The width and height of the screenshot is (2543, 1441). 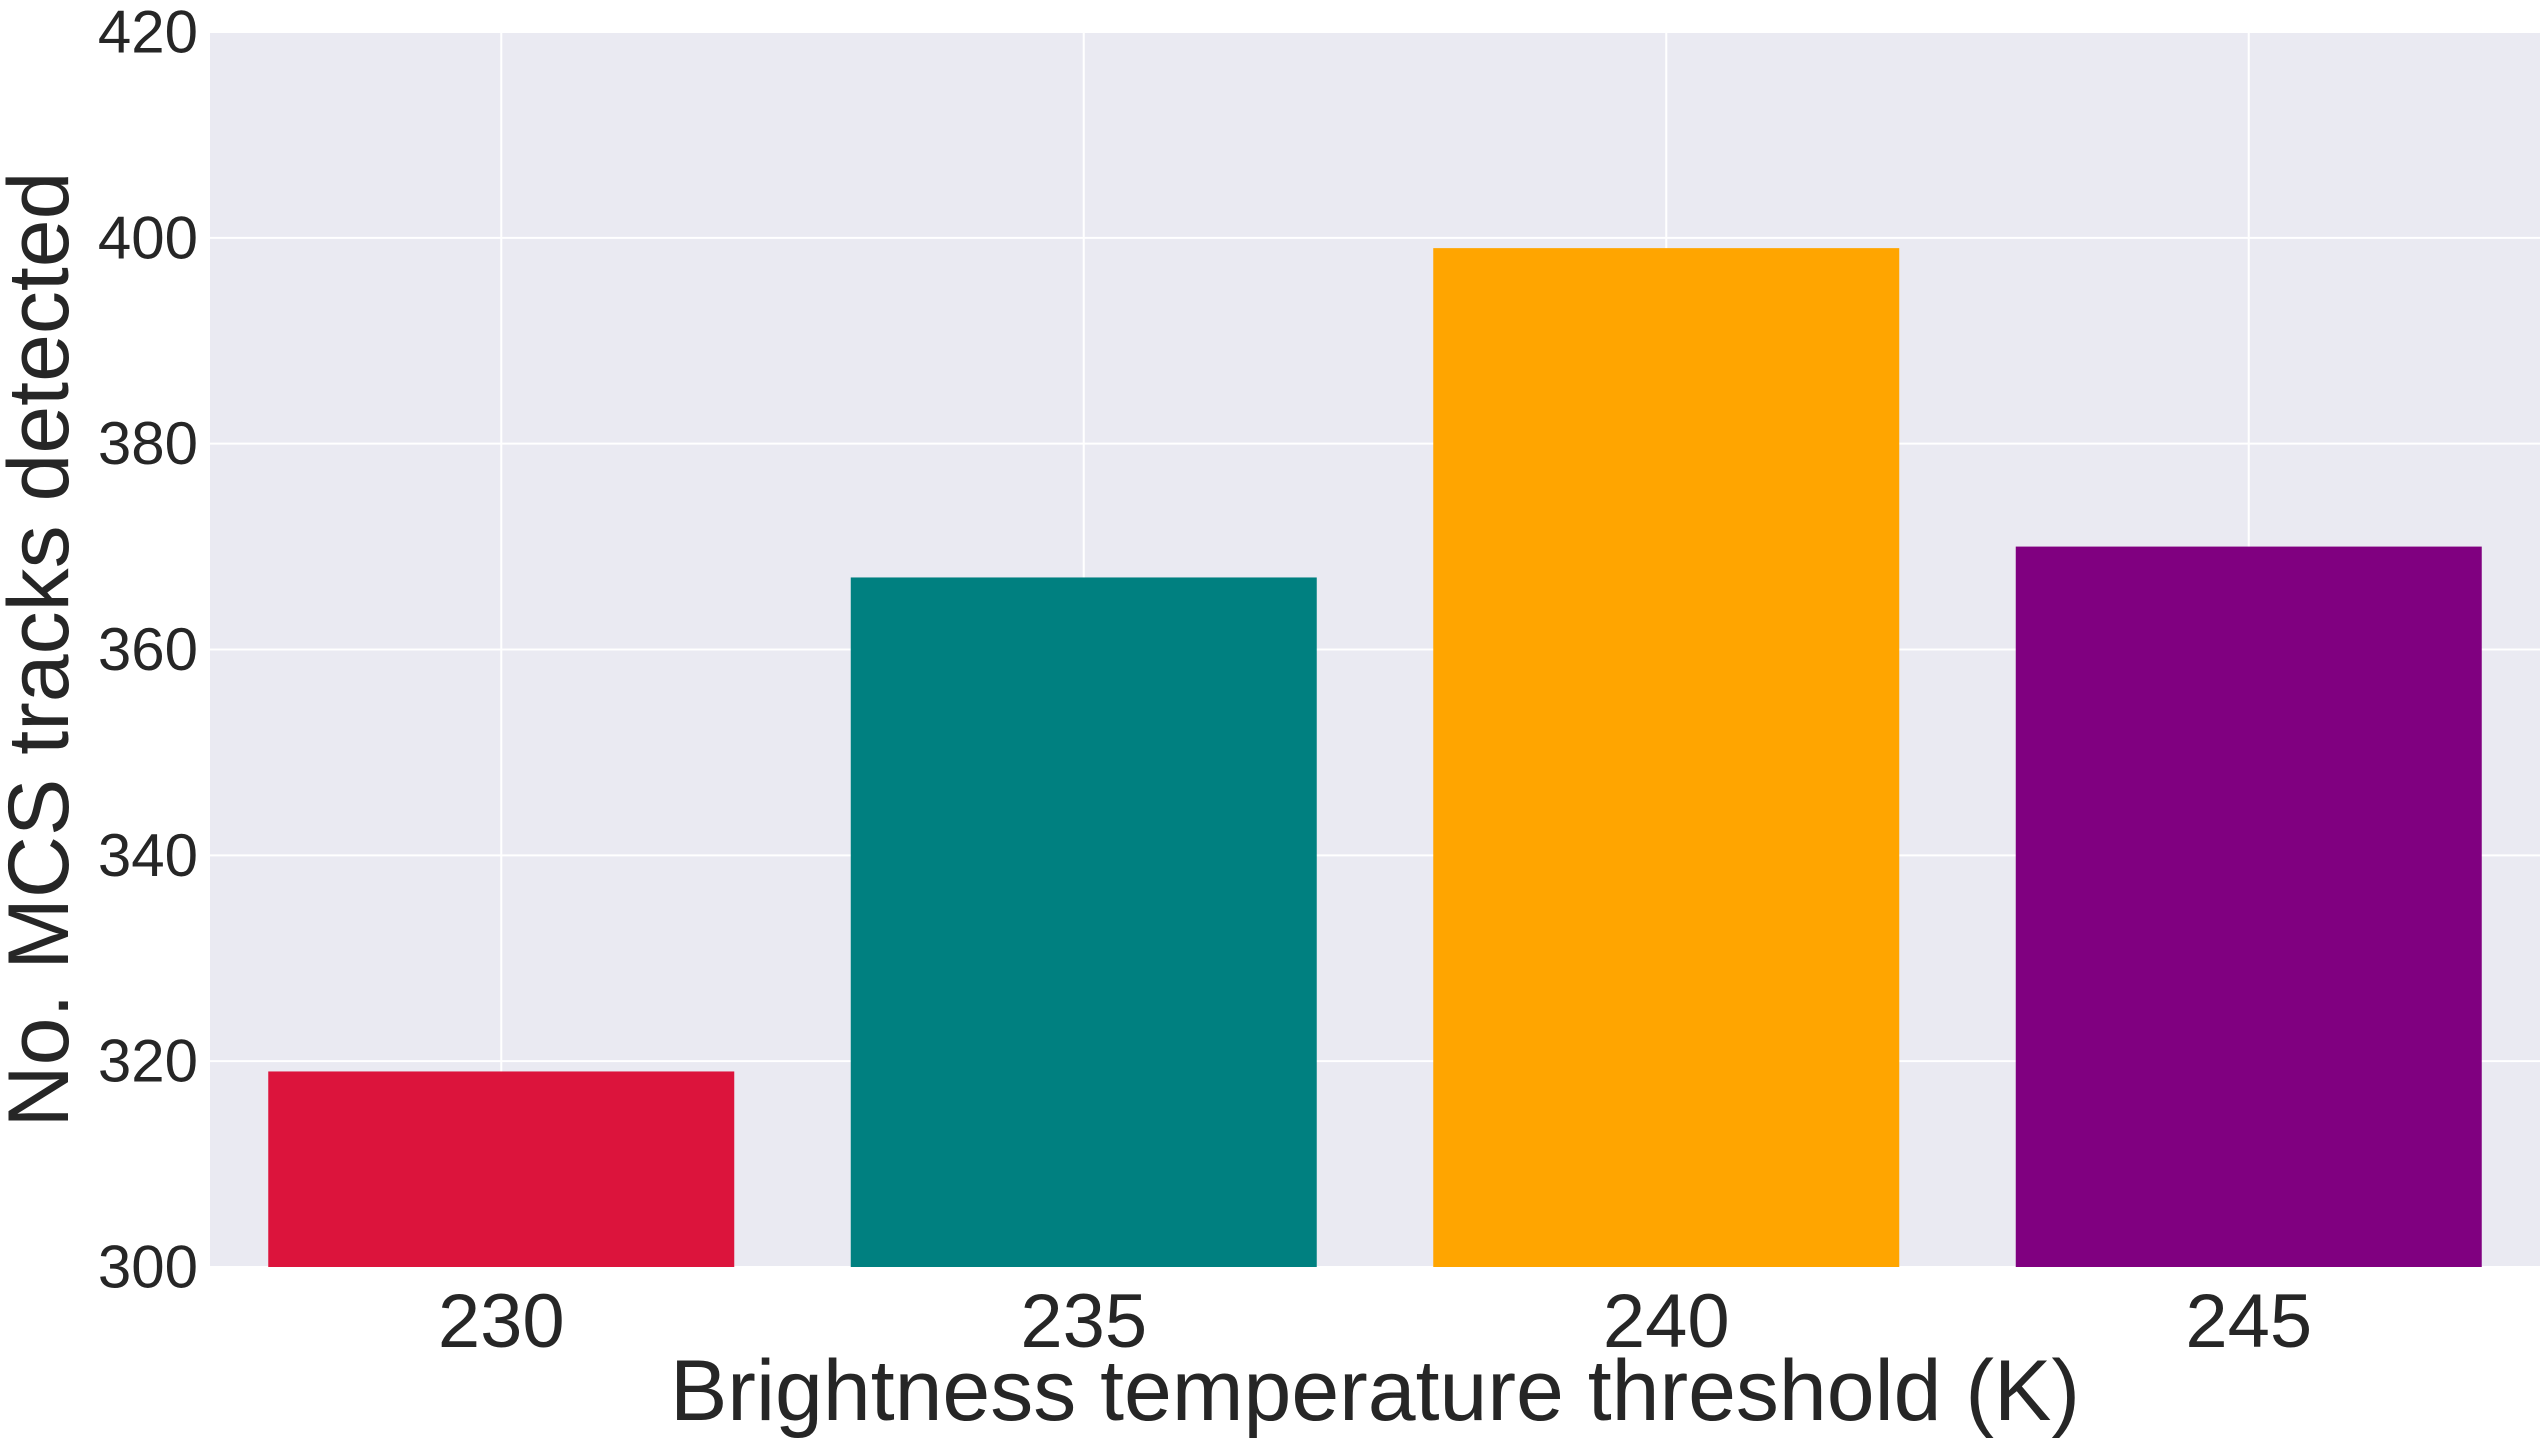 I want to click on x-tick-labels: 230 235 240 245, so click(x=1375, y=1321).